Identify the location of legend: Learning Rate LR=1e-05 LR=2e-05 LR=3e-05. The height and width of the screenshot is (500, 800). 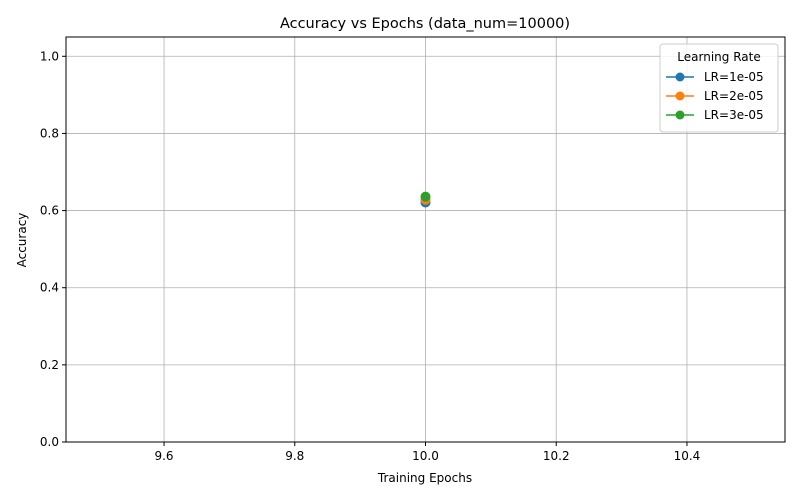
(719, 88).